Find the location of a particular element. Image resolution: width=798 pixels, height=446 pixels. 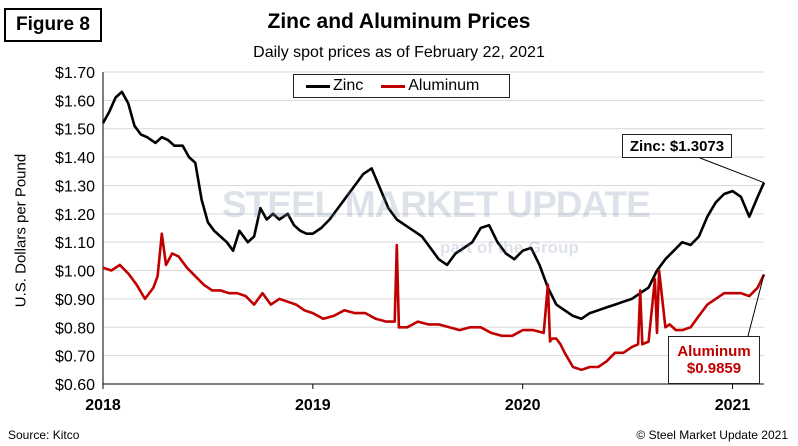

y-tick-label: $1.70 is located at coordinates (75, 73).